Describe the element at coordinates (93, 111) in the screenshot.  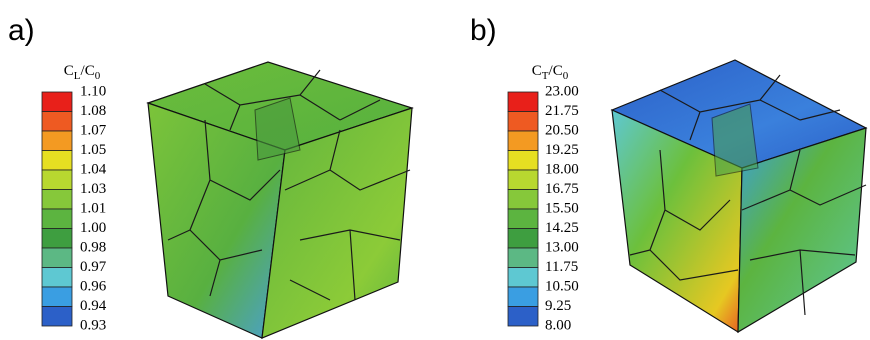
I see `colorbar-label: 1.08` at that location.